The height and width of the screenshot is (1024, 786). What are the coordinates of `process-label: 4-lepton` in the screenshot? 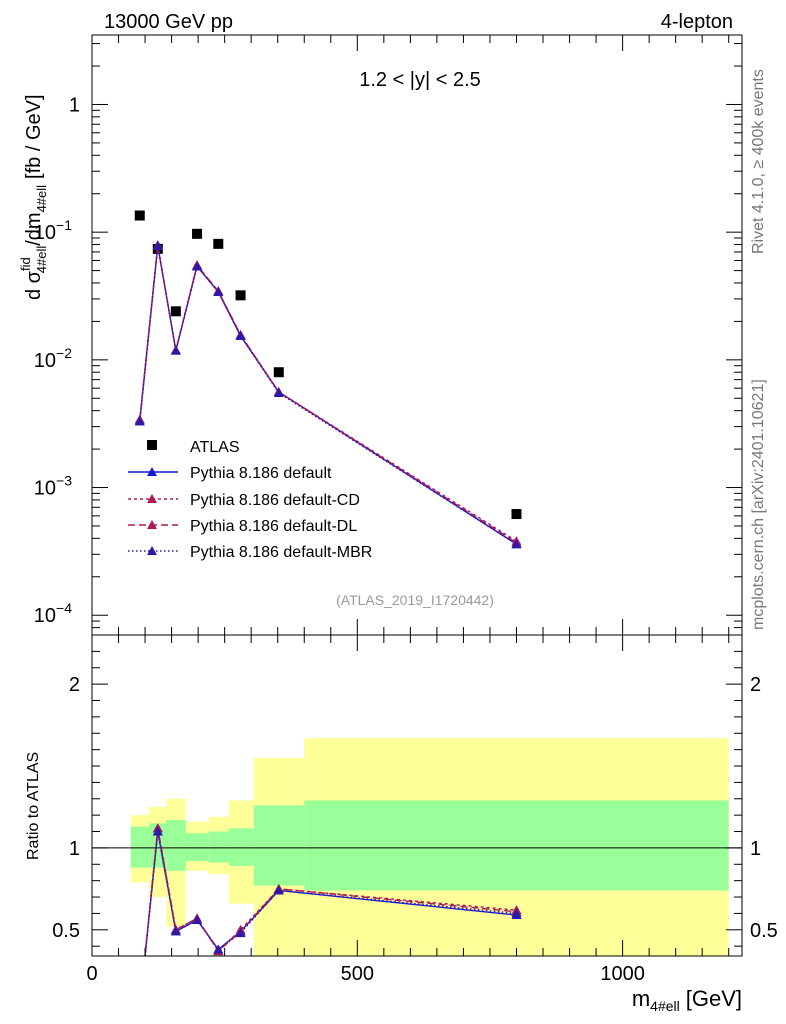 It's located at (697, 22).